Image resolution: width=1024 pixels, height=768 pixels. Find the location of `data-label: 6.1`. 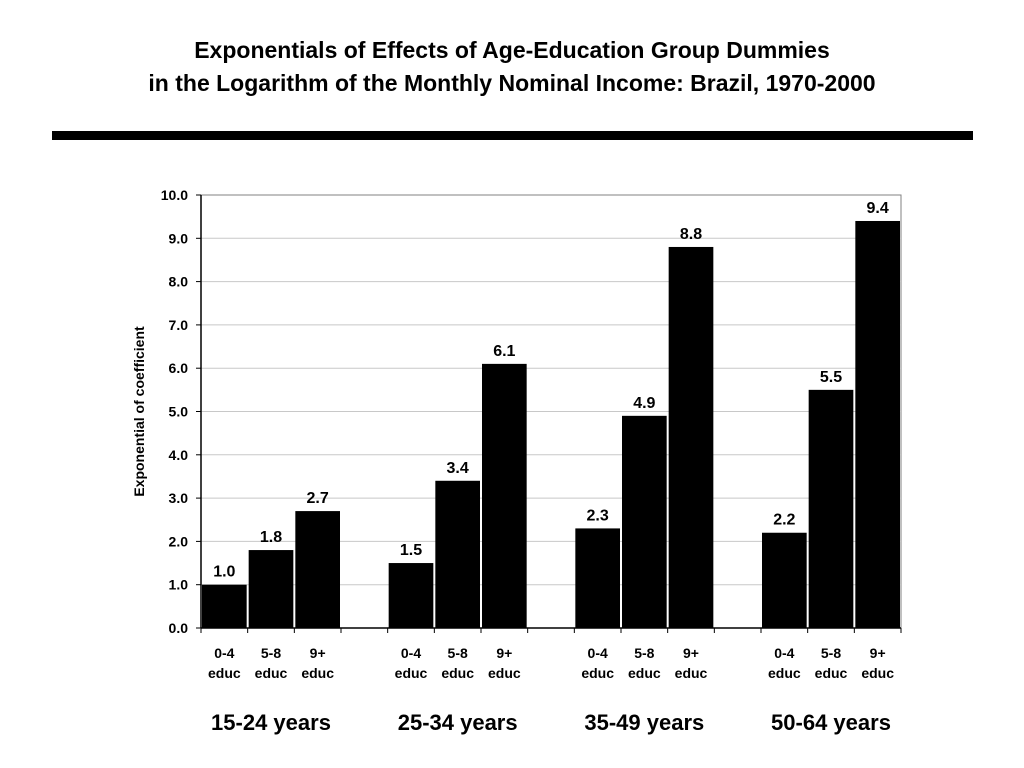

data-label: 6.1 is located at coordinates (504, 351).